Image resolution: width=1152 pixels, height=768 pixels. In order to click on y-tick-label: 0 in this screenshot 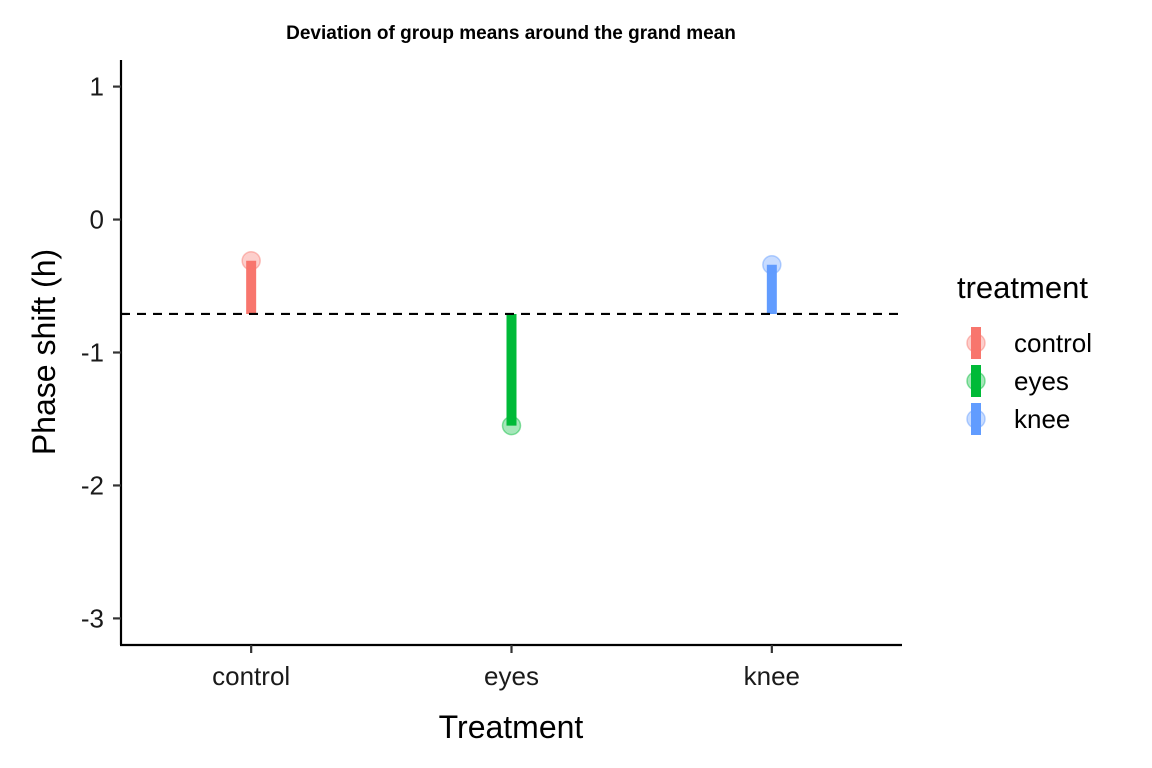, I will do `click(97, 220)`.